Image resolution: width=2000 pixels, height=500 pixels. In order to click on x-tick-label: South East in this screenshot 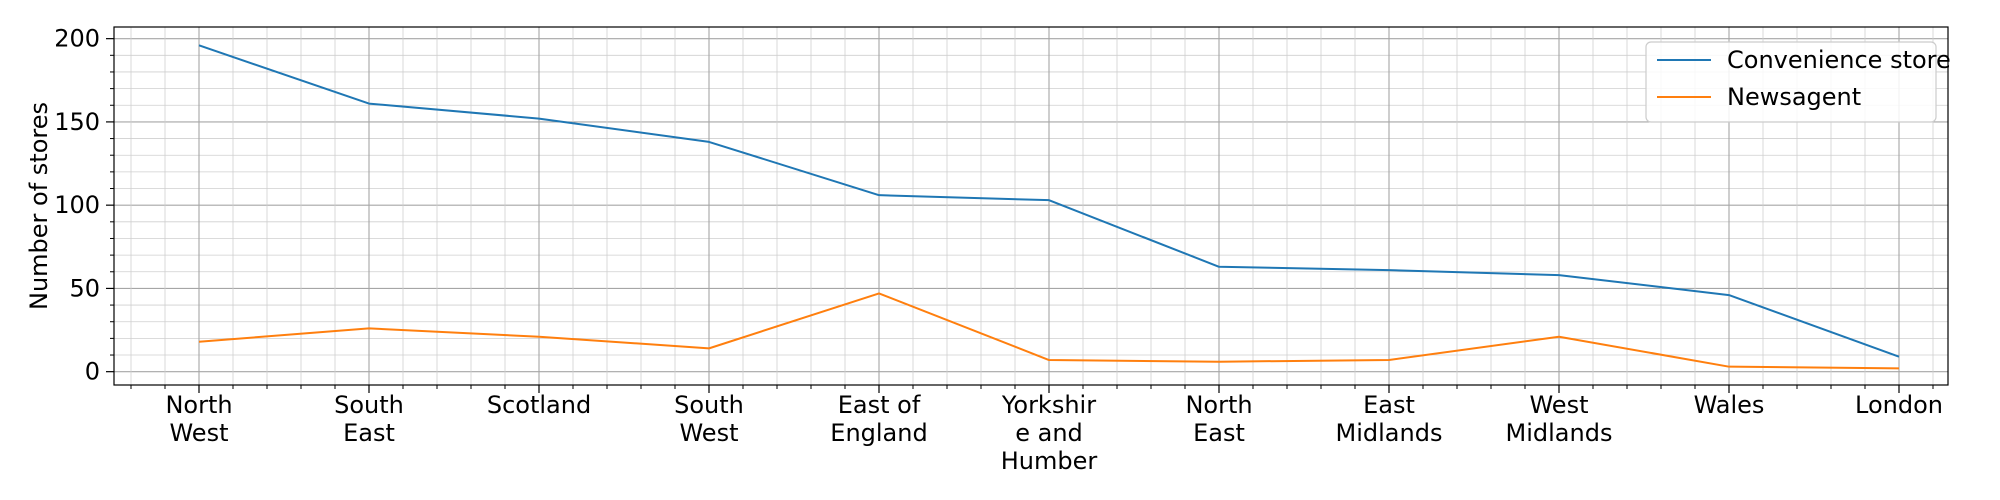, I will do `click(369, 419)`.